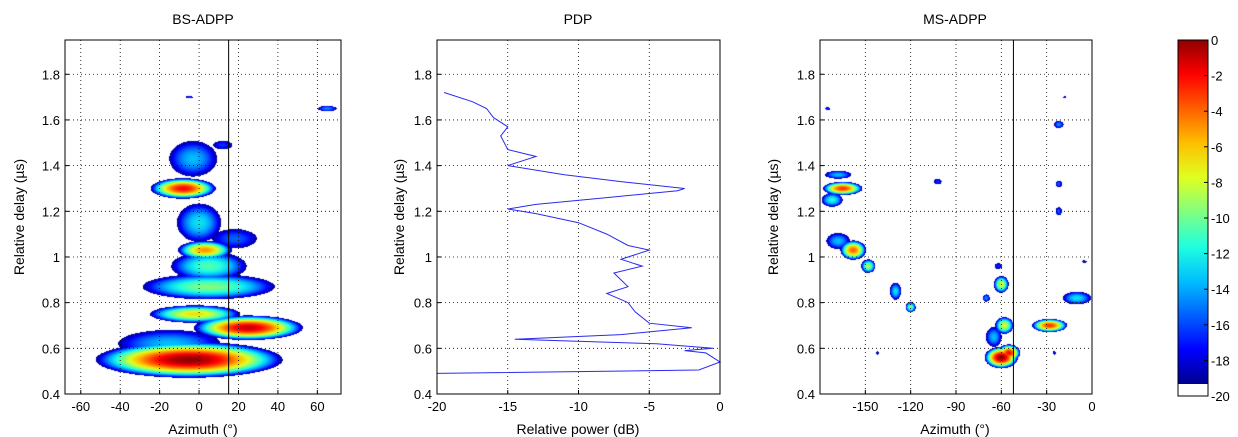 The image size is (1238, 437). Describe the element at coordinates (578, 19) in the screenshot. I see `panel-title: PDP` at that location.